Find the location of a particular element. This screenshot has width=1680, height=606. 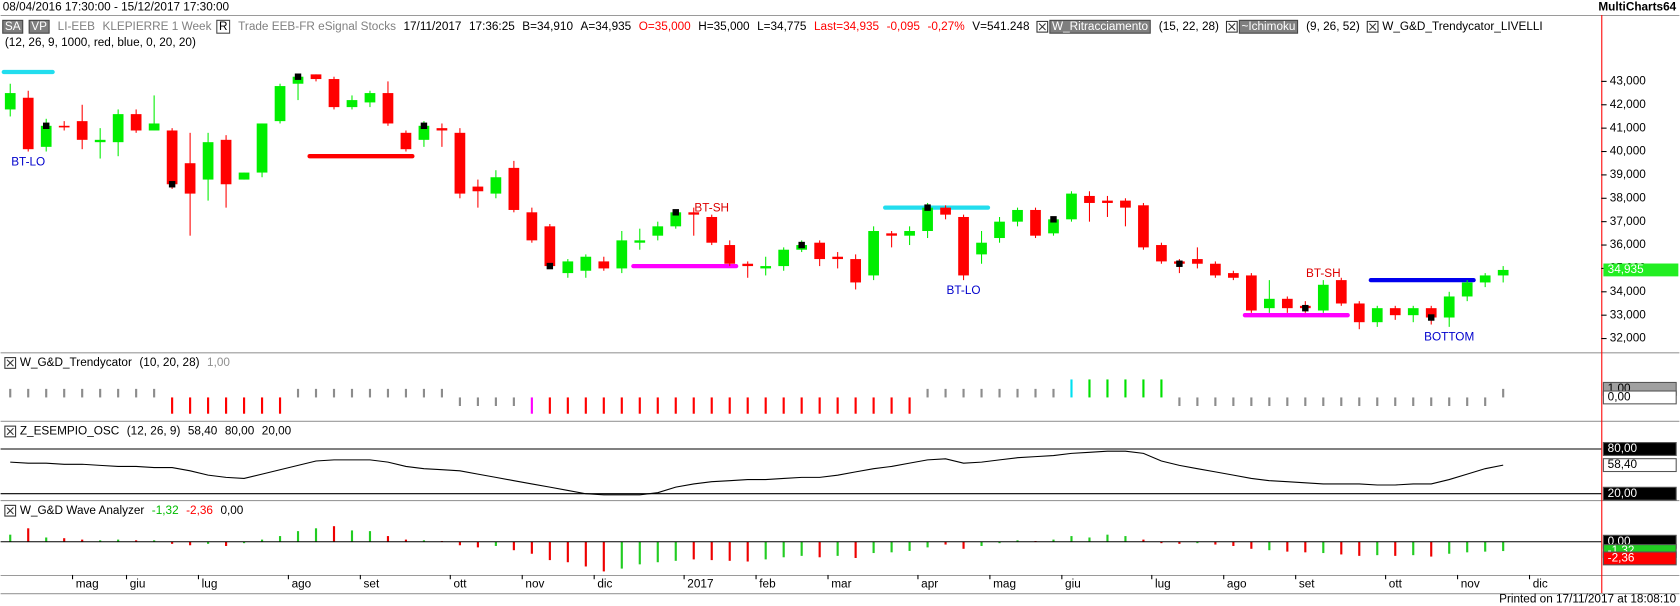

header-item: ~Ichimoku is located at coordinates (1268, 26).